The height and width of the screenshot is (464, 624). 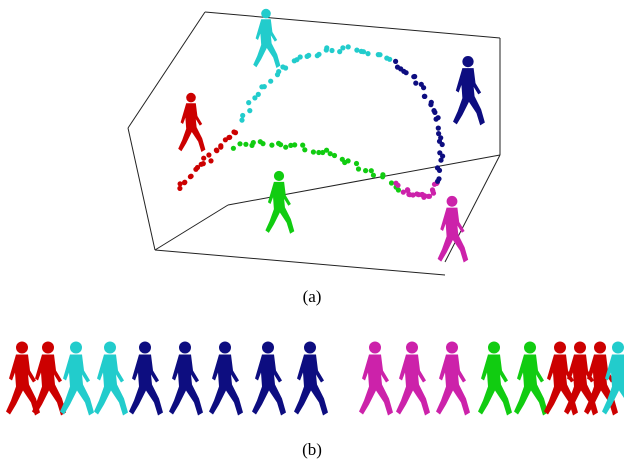 I want to click on caption: (b), so click(x=312, y=449).